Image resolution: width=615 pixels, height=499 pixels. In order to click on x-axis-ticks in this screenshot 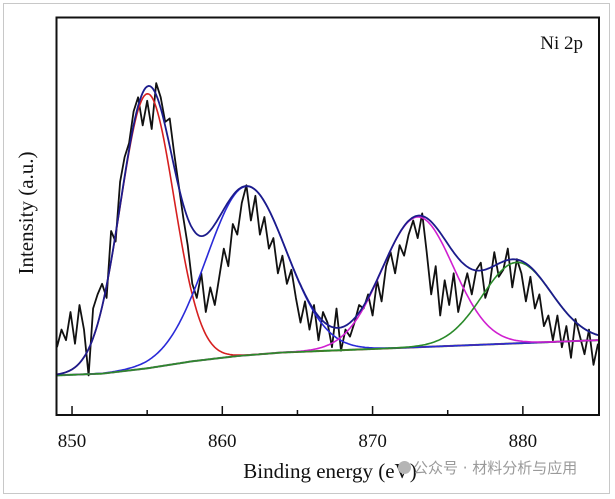, I will do `click(297, 410)`.